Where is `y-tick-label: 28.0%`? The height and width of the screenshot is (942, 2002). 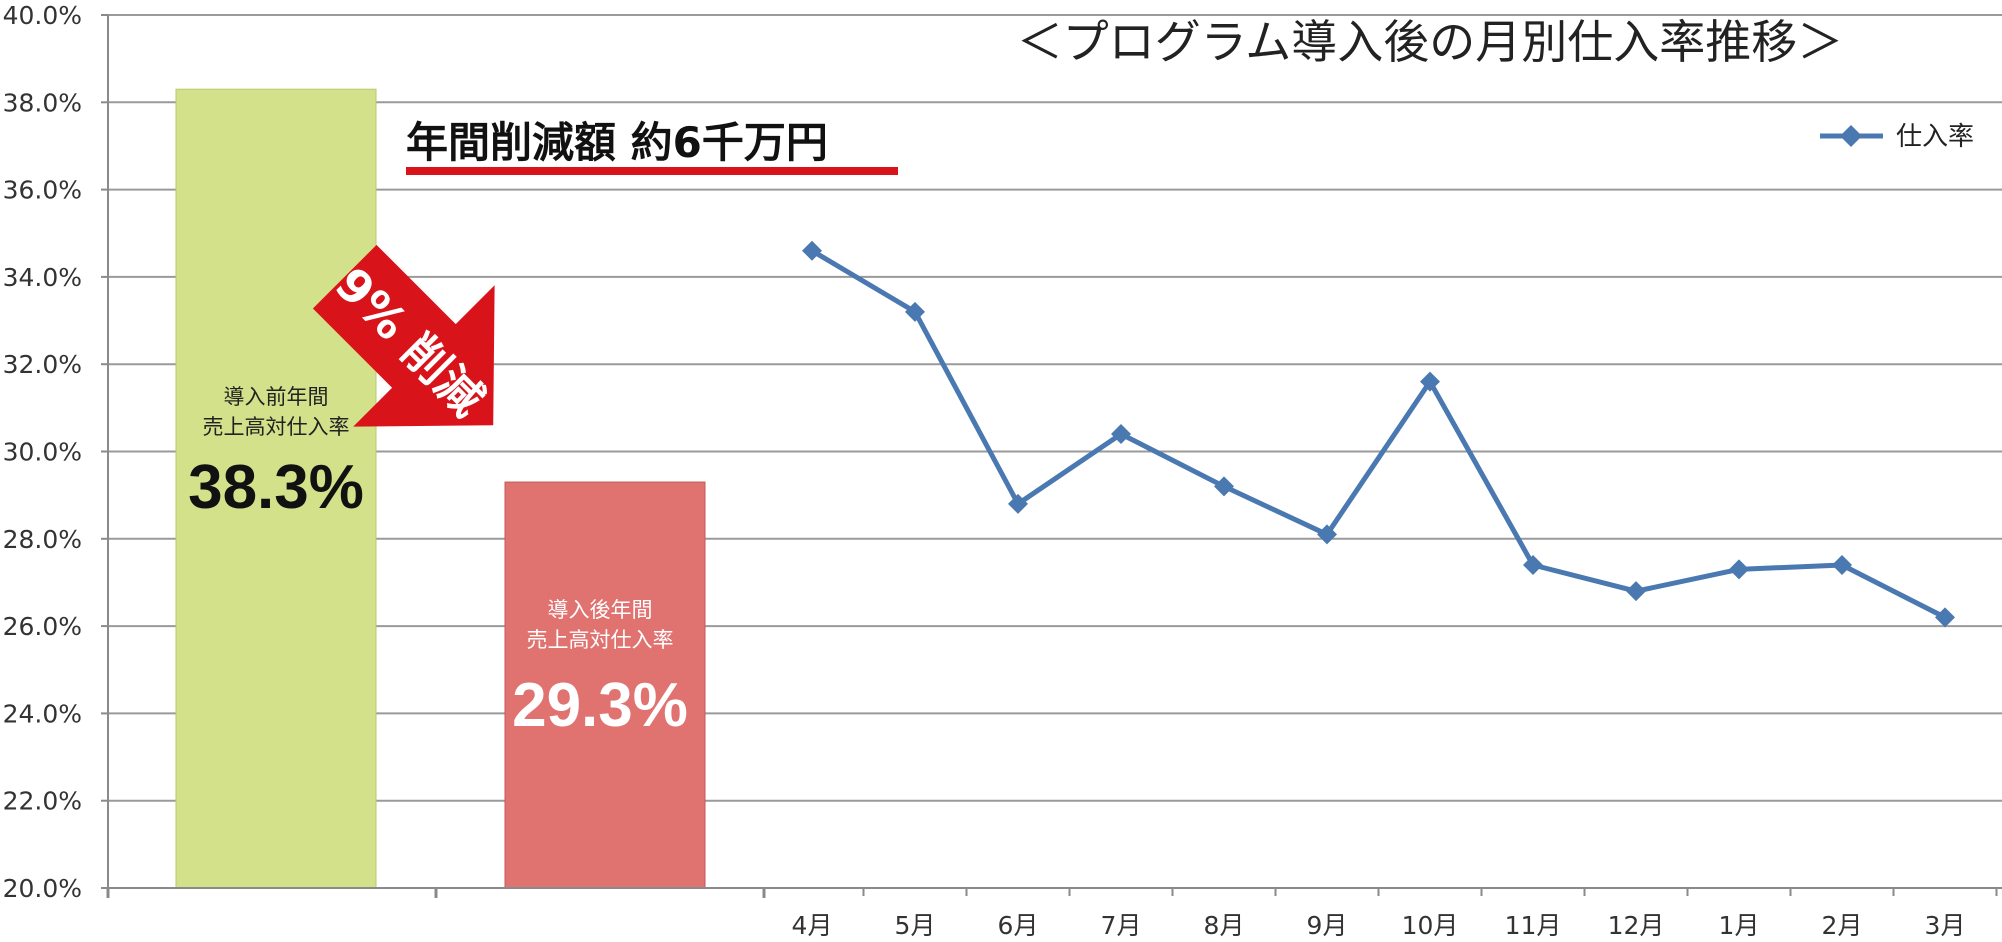
y-tick-label: 28.0% is located at coordinates (42, 539).